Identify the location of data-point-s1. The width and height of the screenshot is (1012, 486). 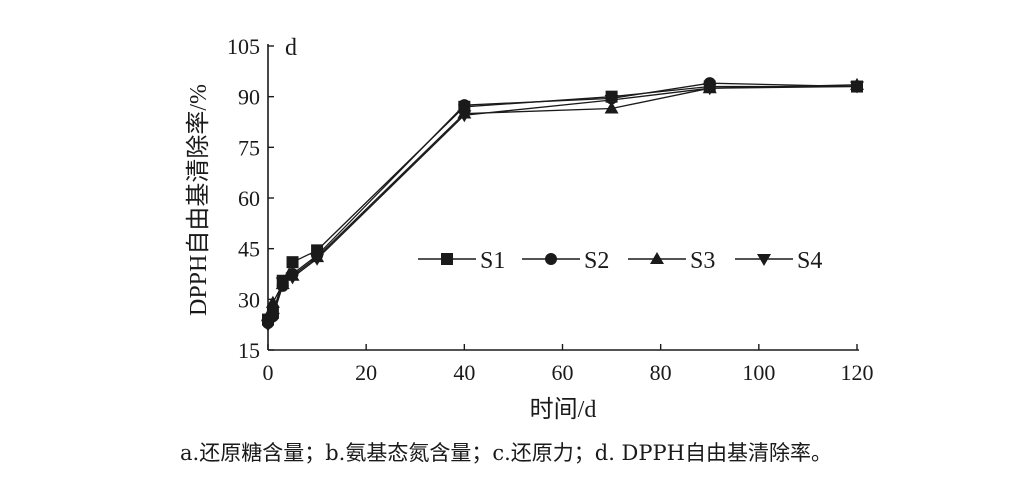
(292, 262).